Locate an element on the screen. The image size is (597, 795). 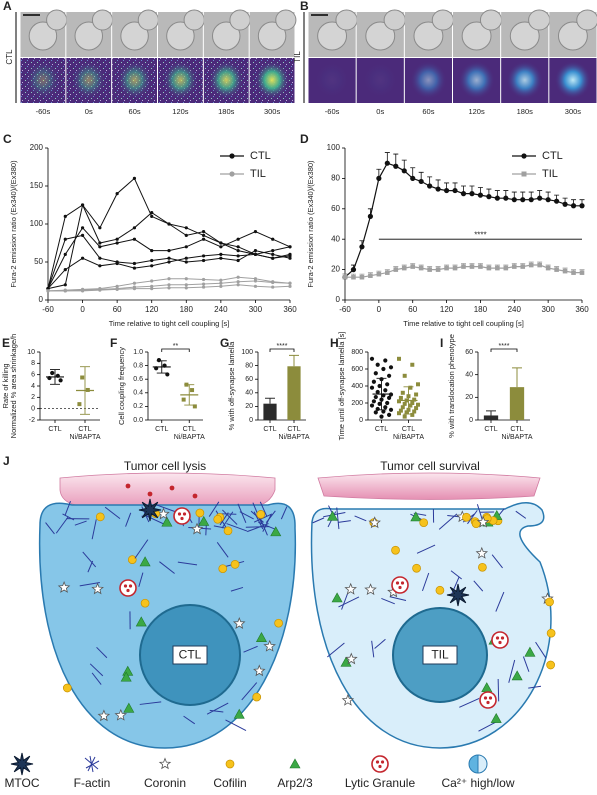
y-axis-label: % with translocation phenotype is located at coordinates (451, 386).